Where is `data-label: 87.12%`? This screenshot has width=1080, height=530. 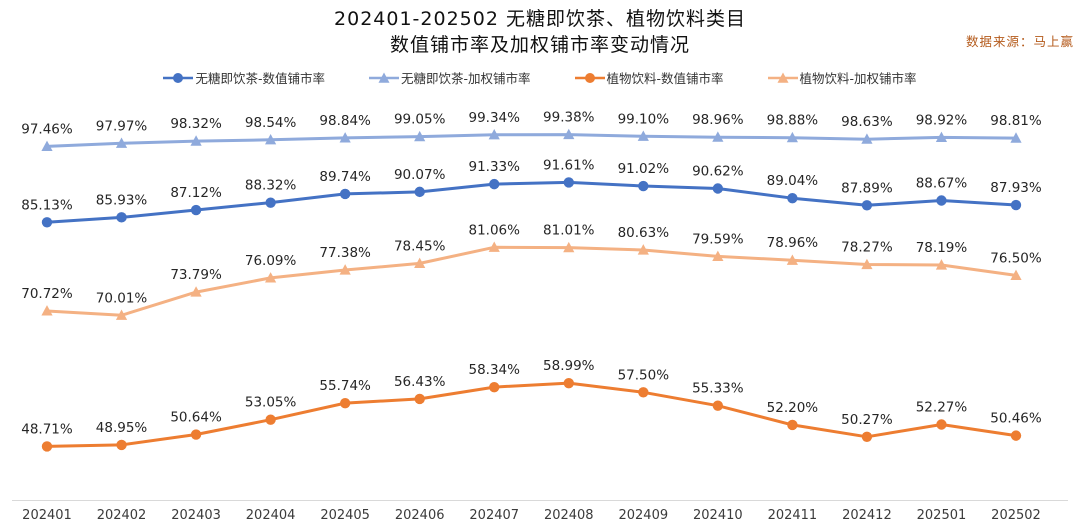
data-label: 87.12% is located at coordinates (196, 193).